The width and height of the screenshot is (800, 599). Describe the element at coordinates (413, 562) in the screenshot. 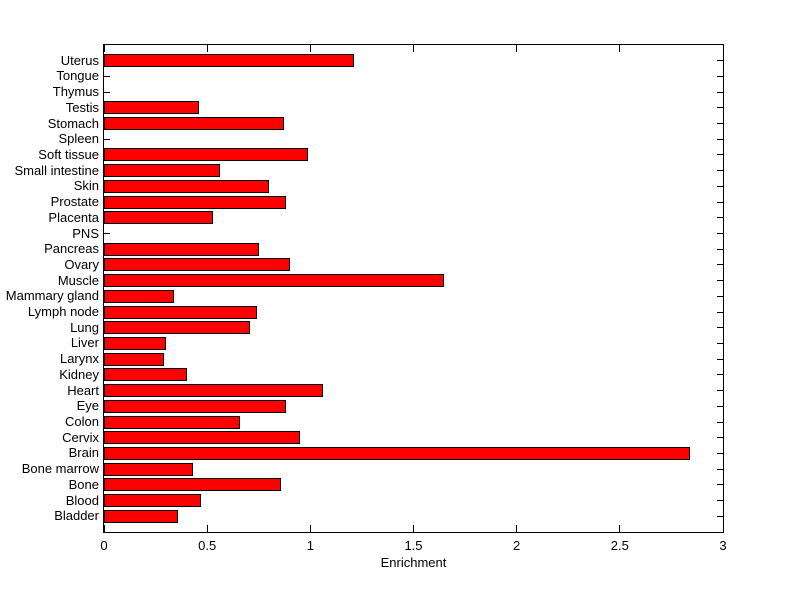

I see `x-axis-label: Enrichment` at that location.